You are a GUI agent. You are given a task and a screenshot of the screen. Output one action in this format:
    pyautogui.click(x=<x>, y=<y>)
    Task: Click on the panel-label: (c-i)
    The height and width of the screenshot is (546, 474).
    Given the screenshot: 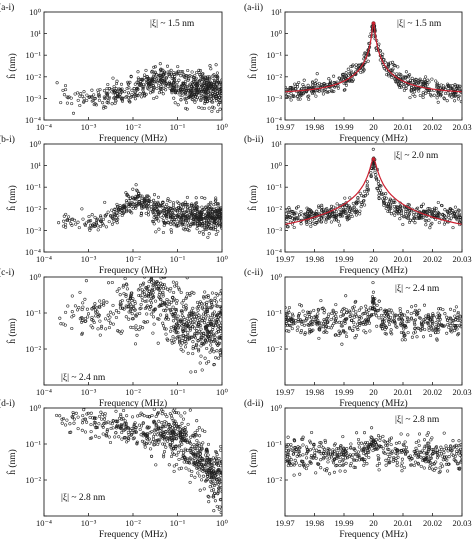 What is the action you would take?
    pyautogui.click(x=7, y=272)
    